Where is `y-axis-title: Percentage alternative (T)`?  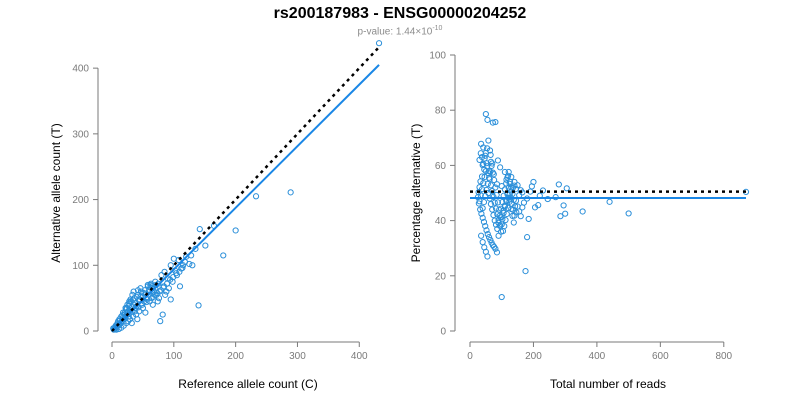
y-axis-title: Percentage alternative (T) is located at coordinates (416, 193).